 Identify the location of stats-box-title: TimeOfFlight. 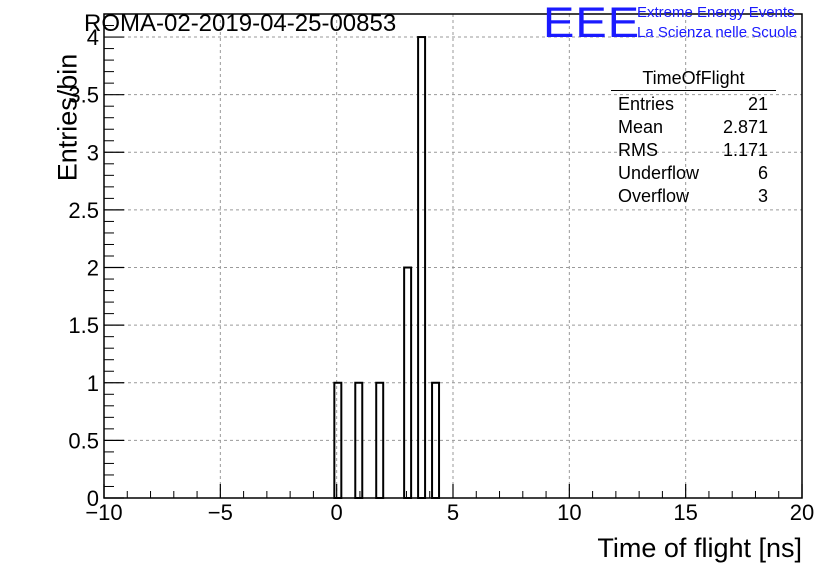
(693, 79).